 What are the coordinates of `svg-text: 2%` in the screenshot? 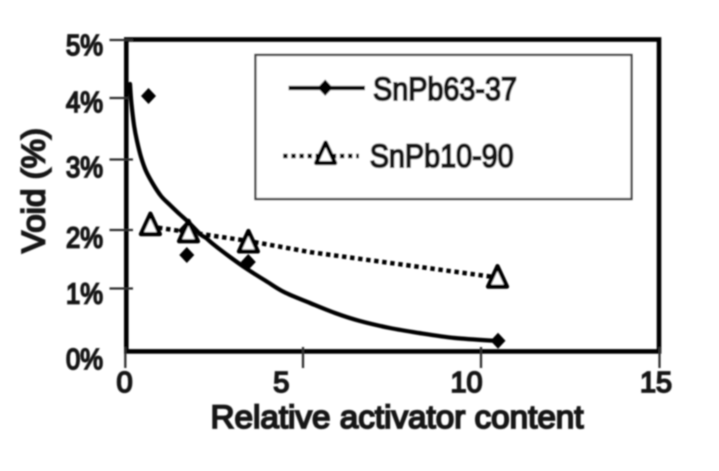 It's located at (84, 238).